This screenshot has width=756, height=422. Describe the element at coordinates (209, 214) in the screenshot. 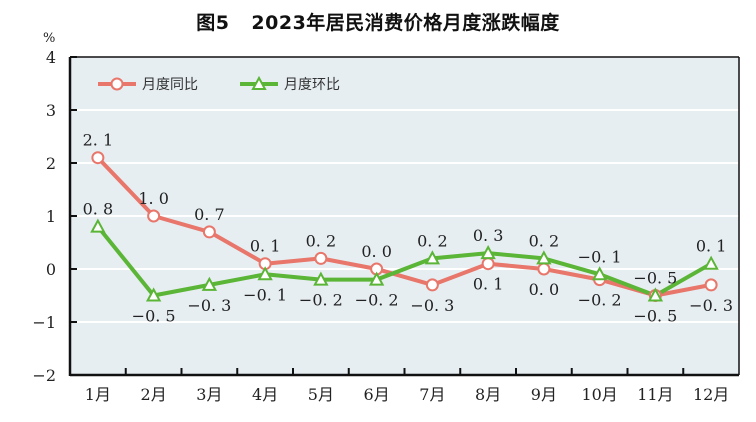

I see `data-label-yoy: 0. 7` at that location.